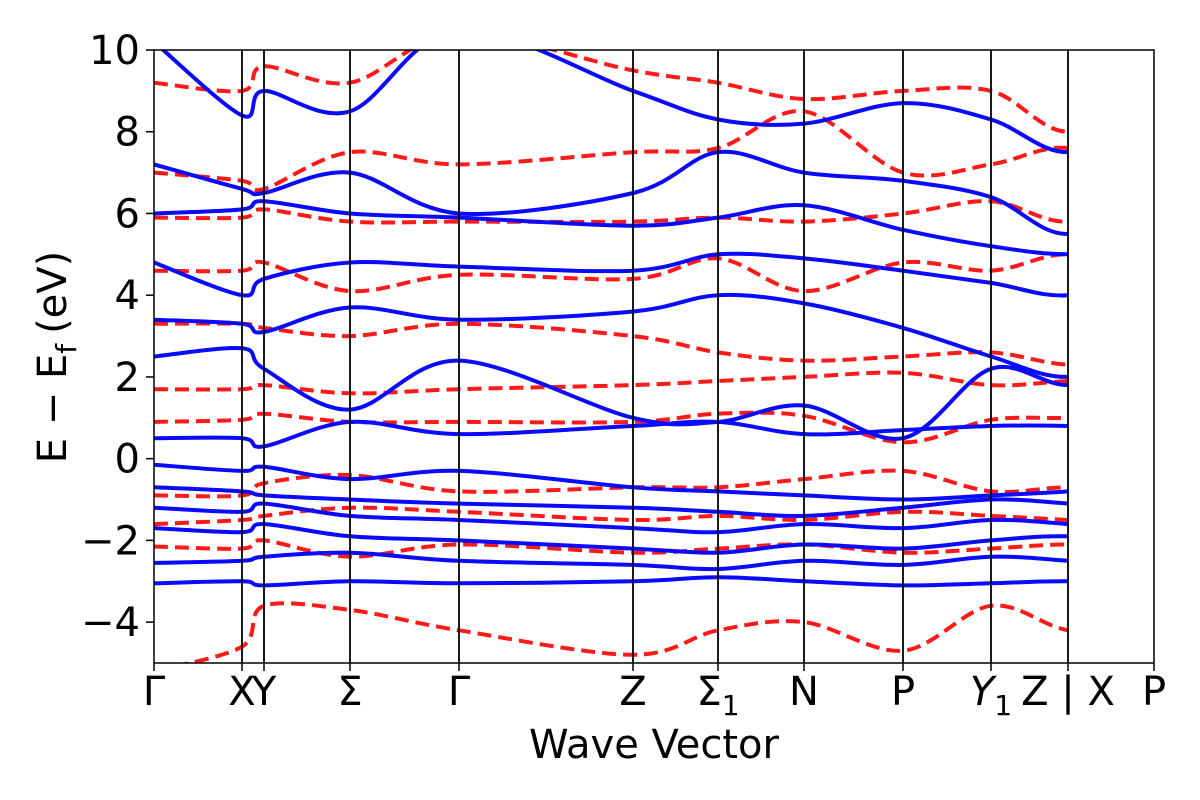 This screenshot has height=800, width=1200. Describe the element at coordinates (127, 133) in the screenshot. I see `y-tick-label: 8` at that location.